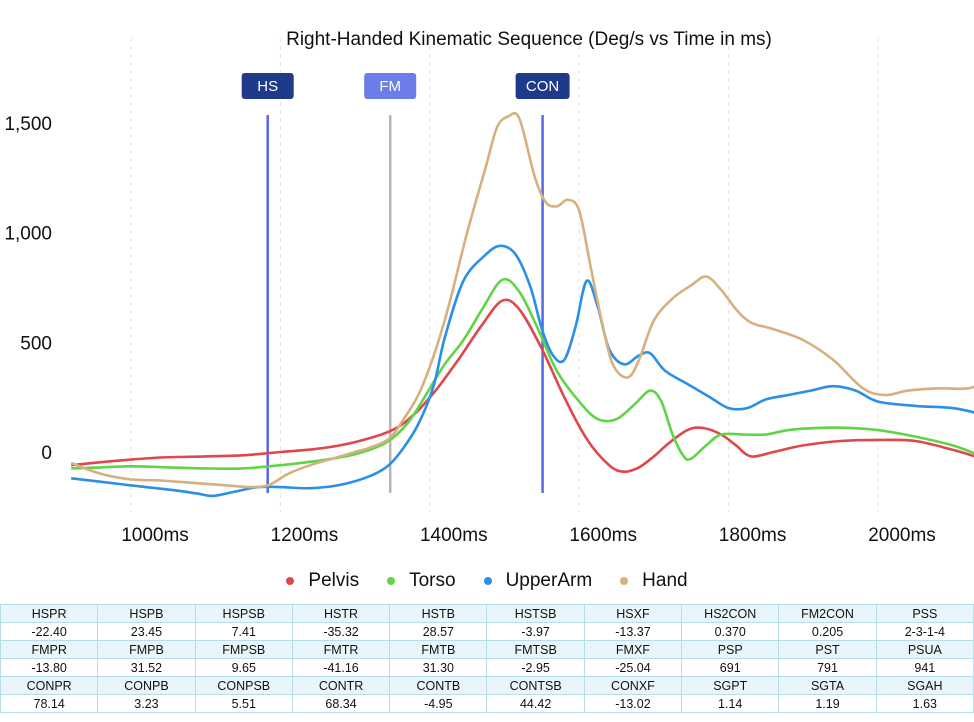 This screenshot has height=722, width=974. Describe the element at coordinates (243, 649) in the screenshot. I see `metric-header-cell: FMPSB` at that location.